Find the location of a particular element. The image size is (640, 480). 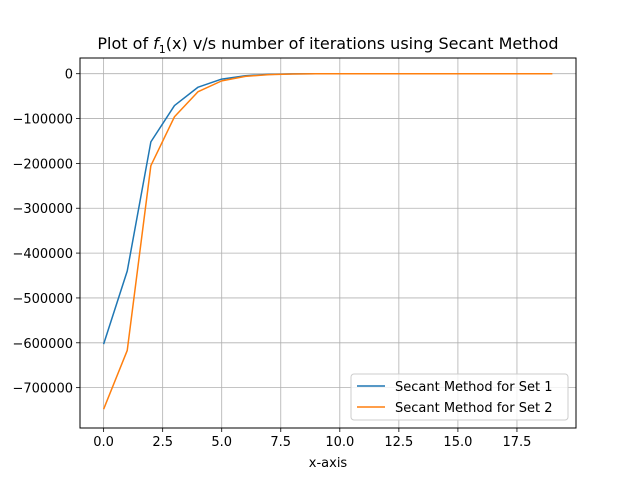

x-tick-label: 12.5 is located at coordinates (398, 442).